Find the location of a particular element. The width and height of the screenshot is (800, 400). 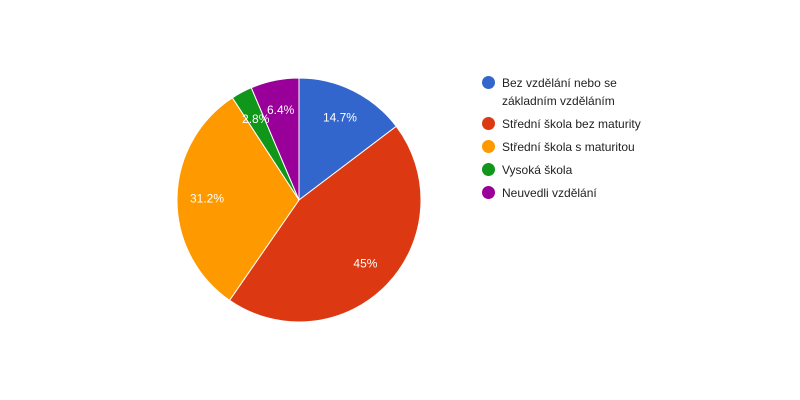

legend-label: Vysoká škola is located at coordinates (537, 170).